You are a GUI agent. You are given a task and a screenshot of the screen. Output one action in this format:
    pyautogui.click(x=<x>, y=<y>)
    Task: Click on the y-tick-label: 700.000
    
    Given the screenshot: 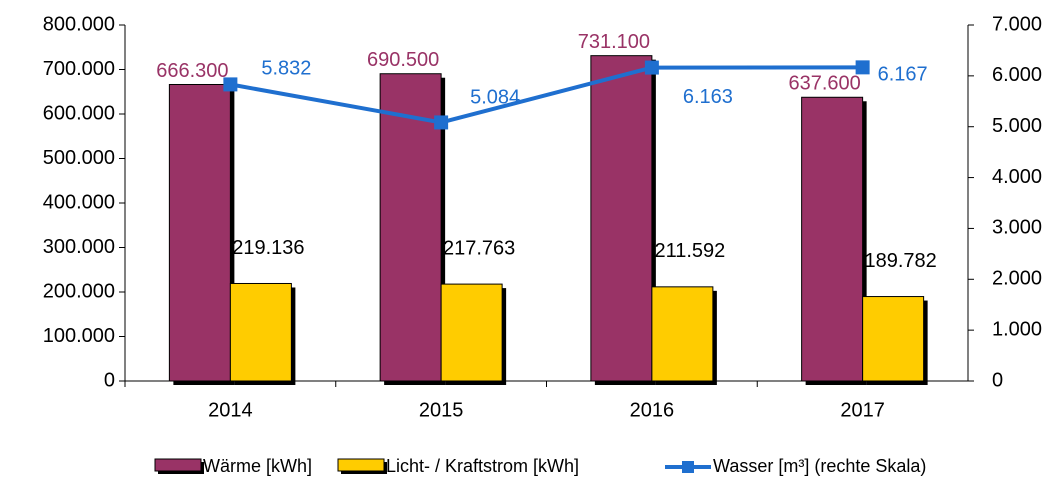 What is the action you would take?
    pyautogui.click(x=79, y=69)
    